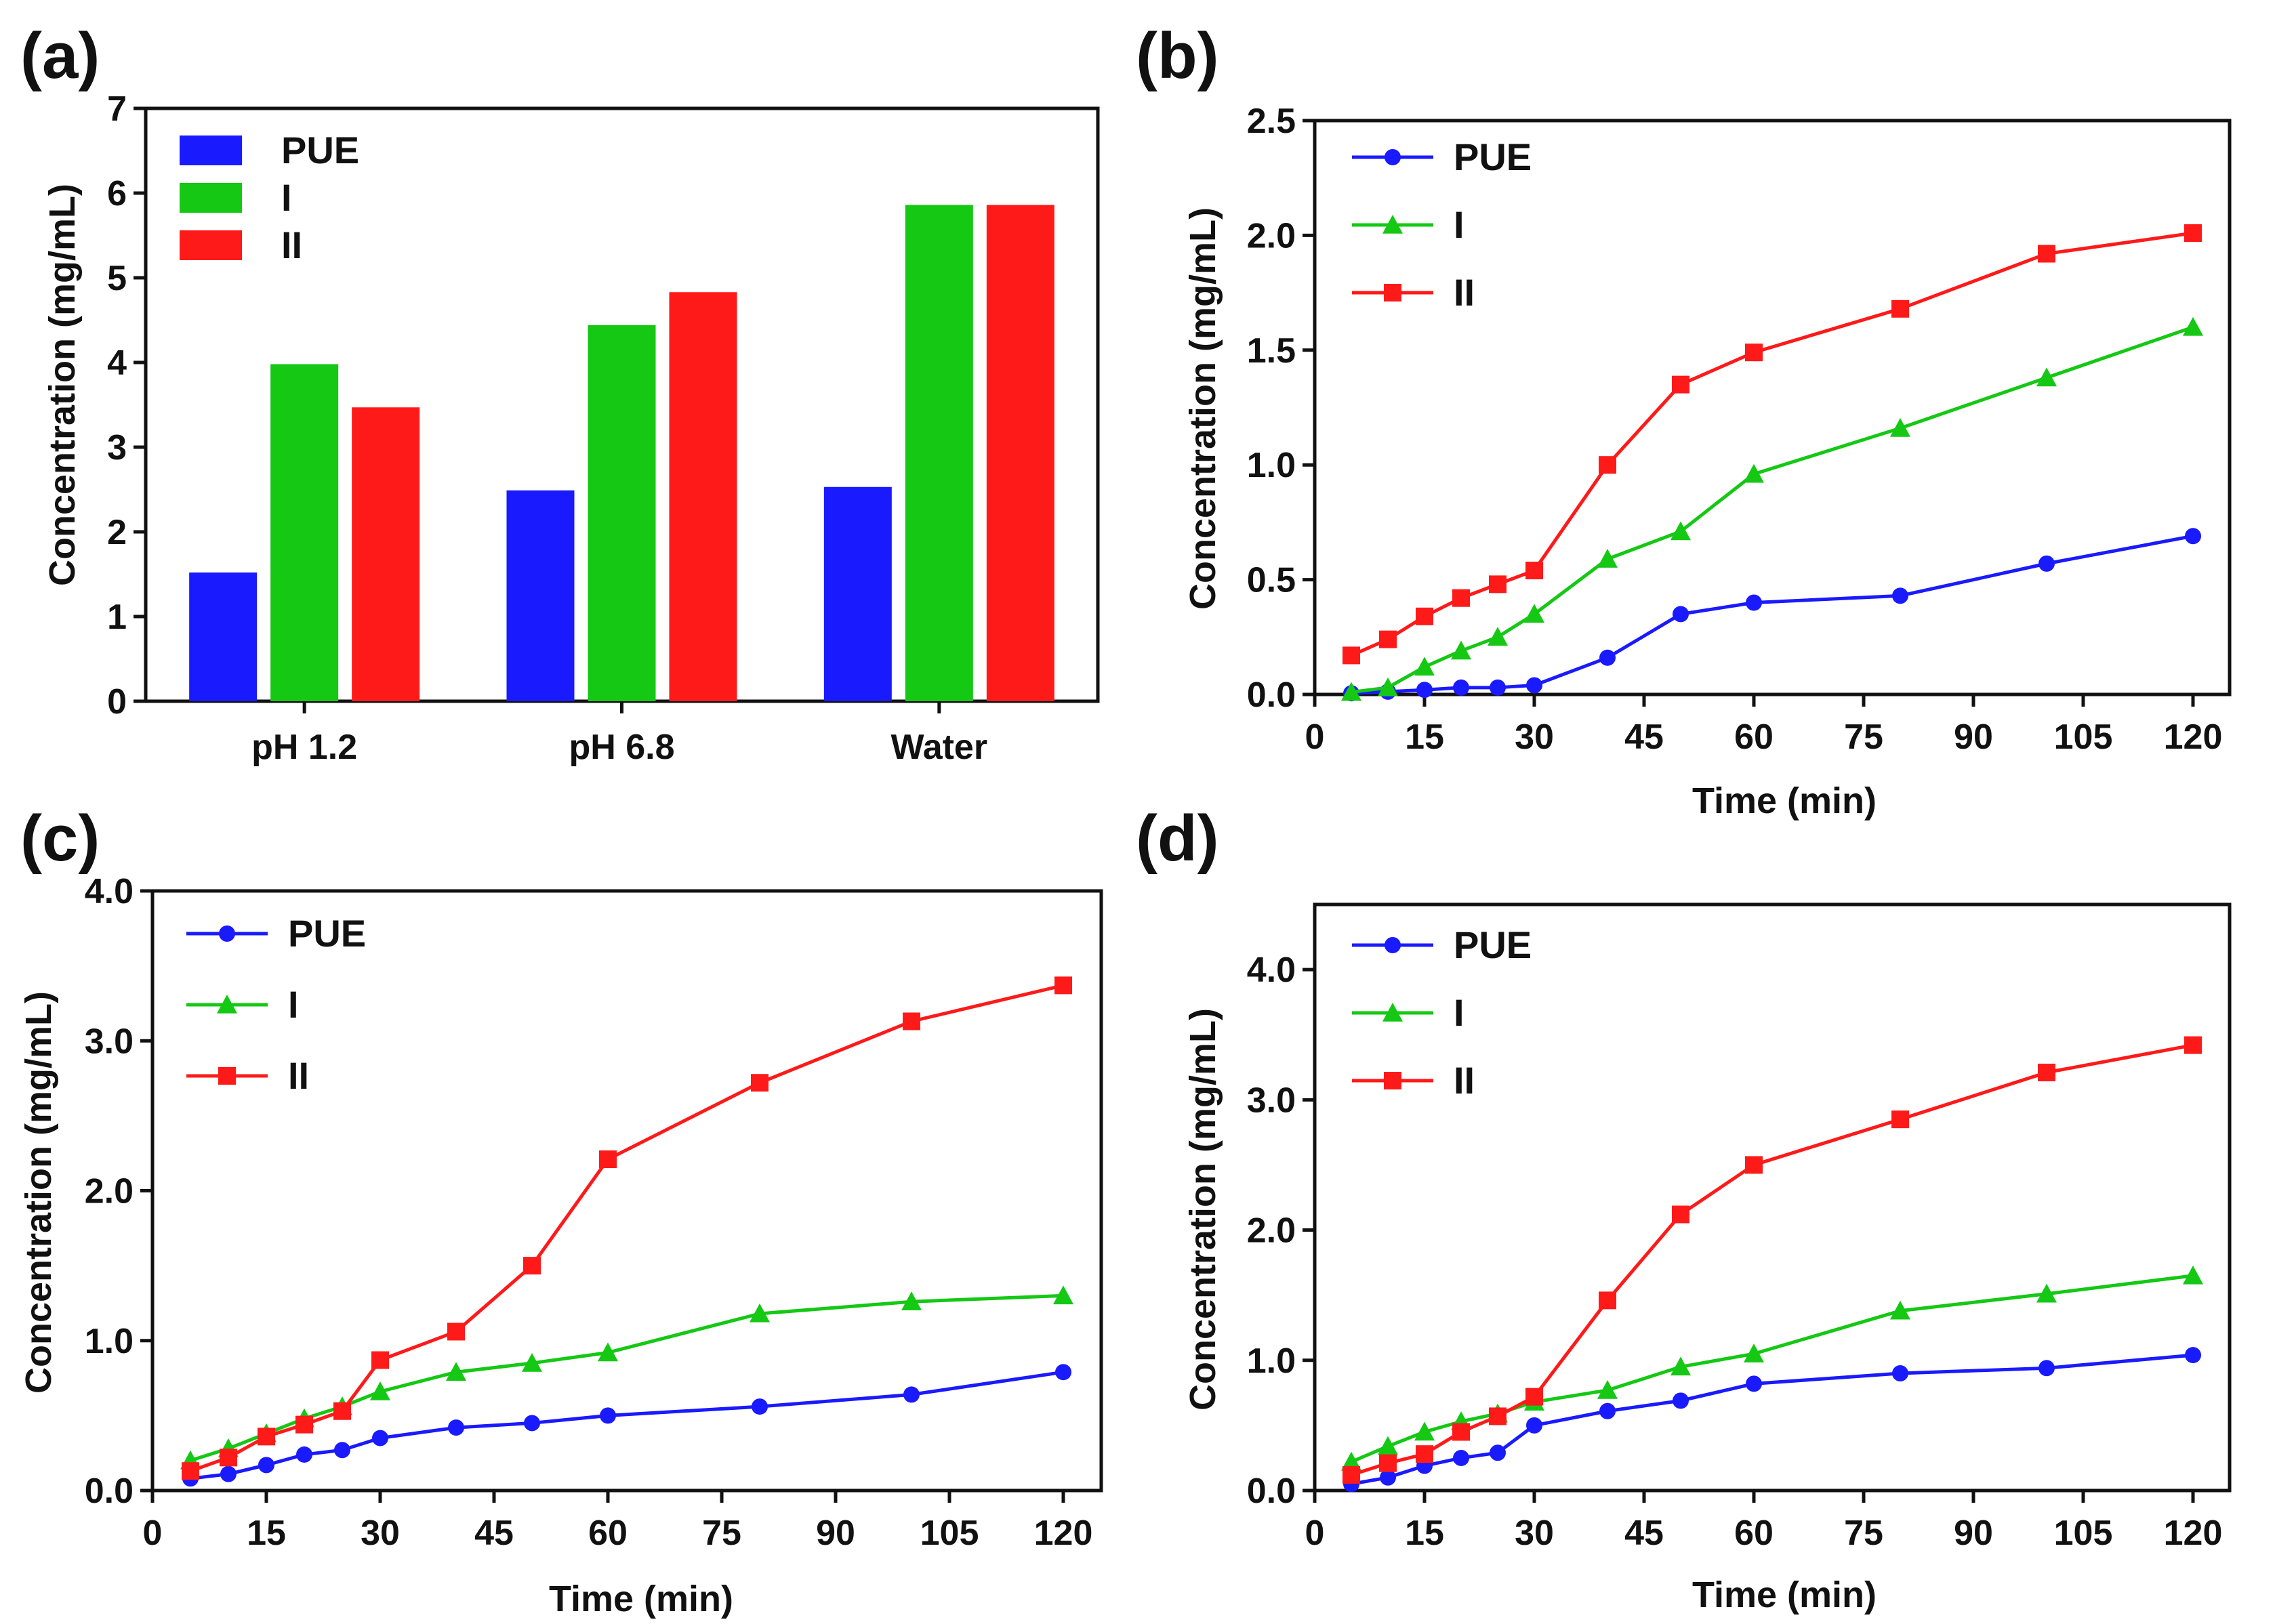  What do you see at coordinates (117, 617) in the screenshot?
I see `panel-a-y-tick-label: 1` at bounding box center [117, 617].